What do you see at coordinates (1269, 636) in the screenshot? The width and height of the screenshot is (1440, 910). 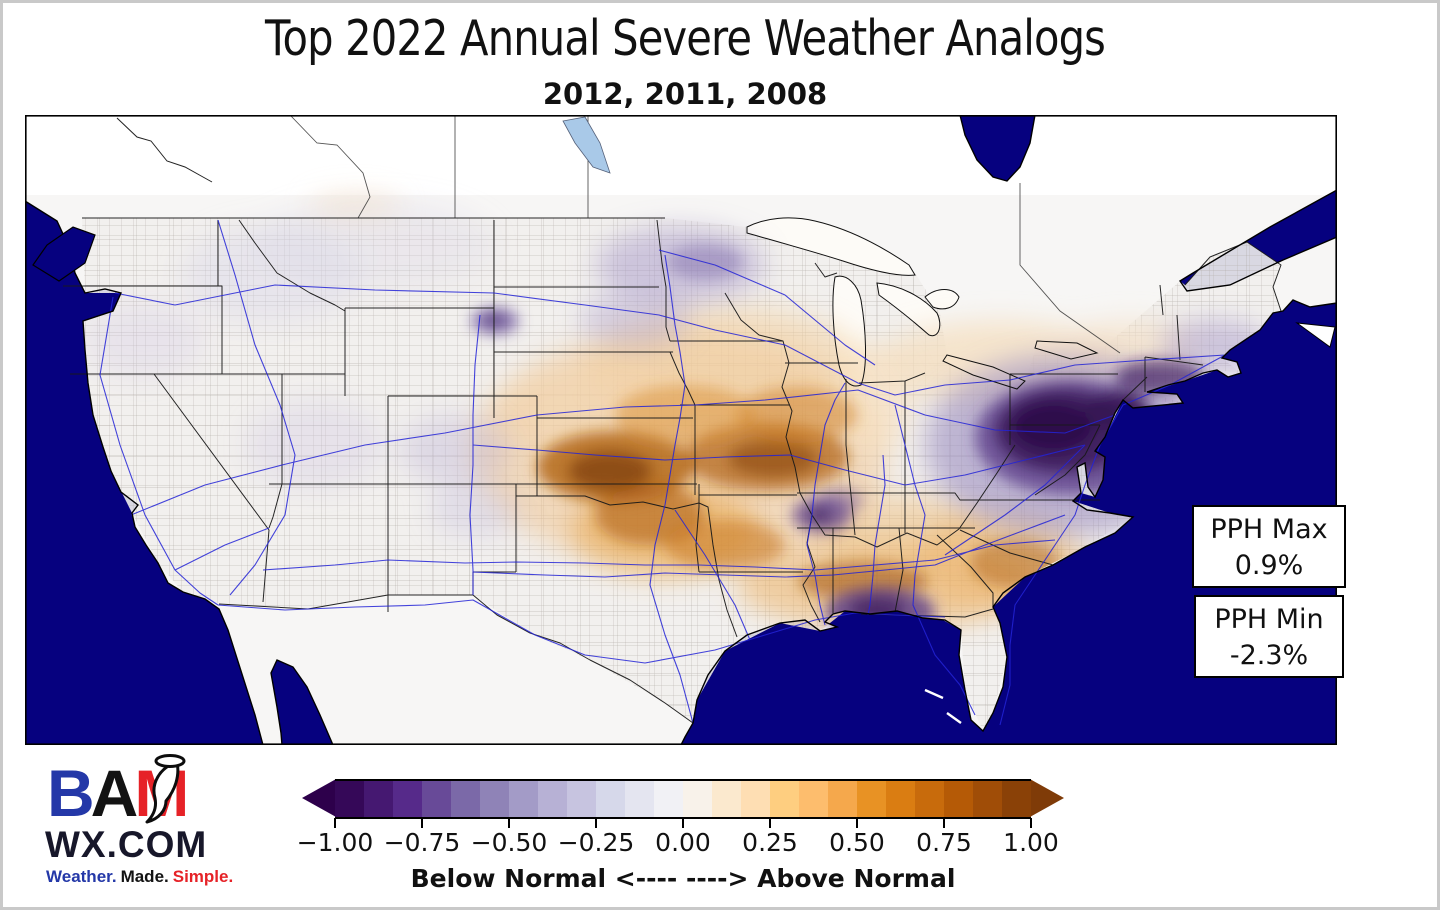 I see `pph-min-box: PPH Min -2.3%` at bounding box center [1269, 636].